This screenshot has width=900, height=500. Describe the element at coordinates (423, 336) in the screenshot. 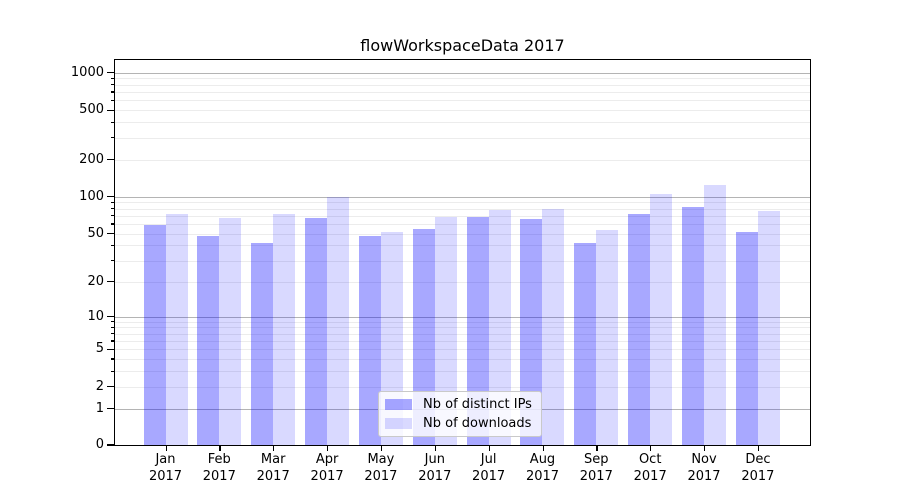

I see `bar-distinct-ips-jun` at that location.